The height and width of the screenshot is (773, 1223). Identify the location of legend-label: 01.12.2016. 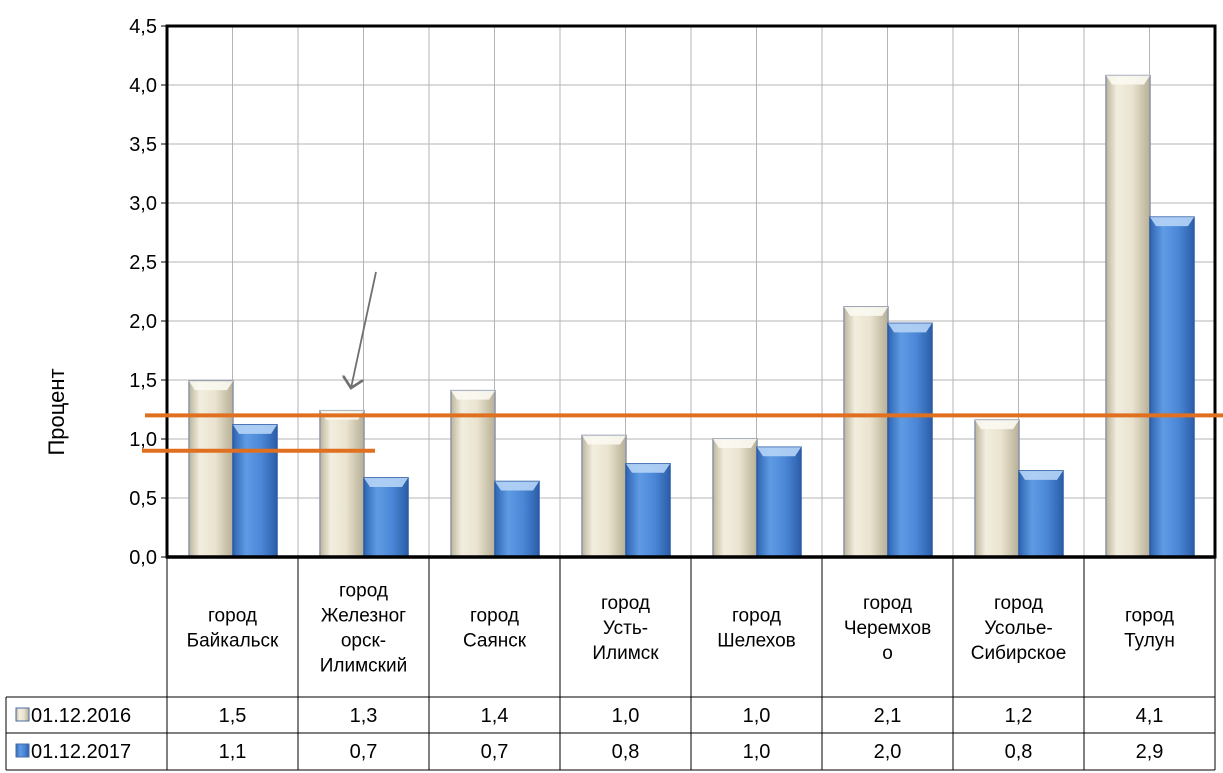
(81, 716).